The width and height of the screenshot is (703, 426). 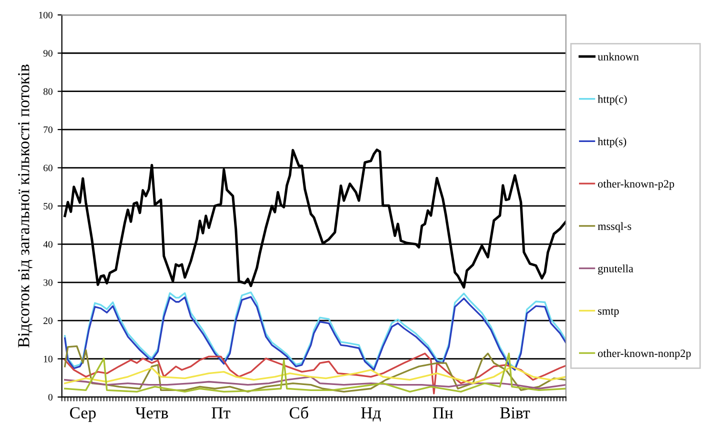 What do you see at coordinates (83, 414) in the screenshot?
I see `x-tick-label: Сер` at bounding box center [83, 414].